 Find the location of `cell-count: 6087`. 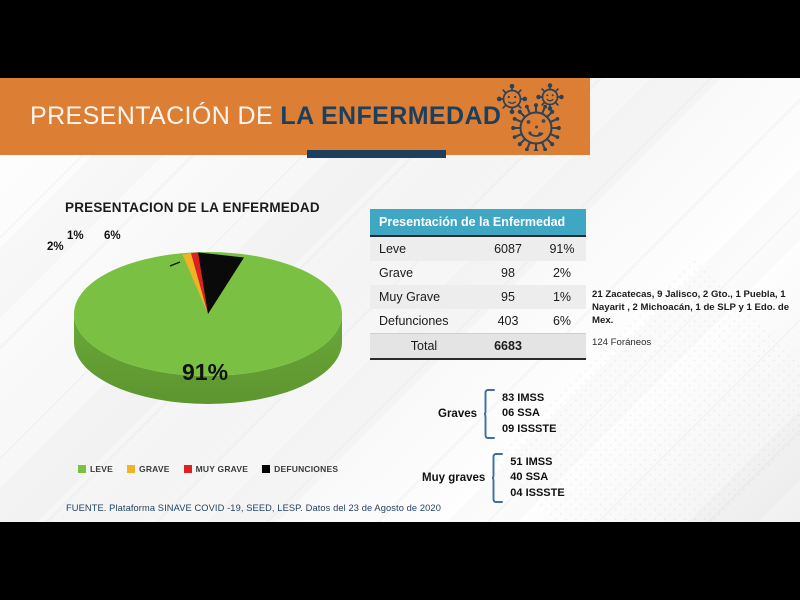

cell-count: 6087 is located at coordinates (508, 248).